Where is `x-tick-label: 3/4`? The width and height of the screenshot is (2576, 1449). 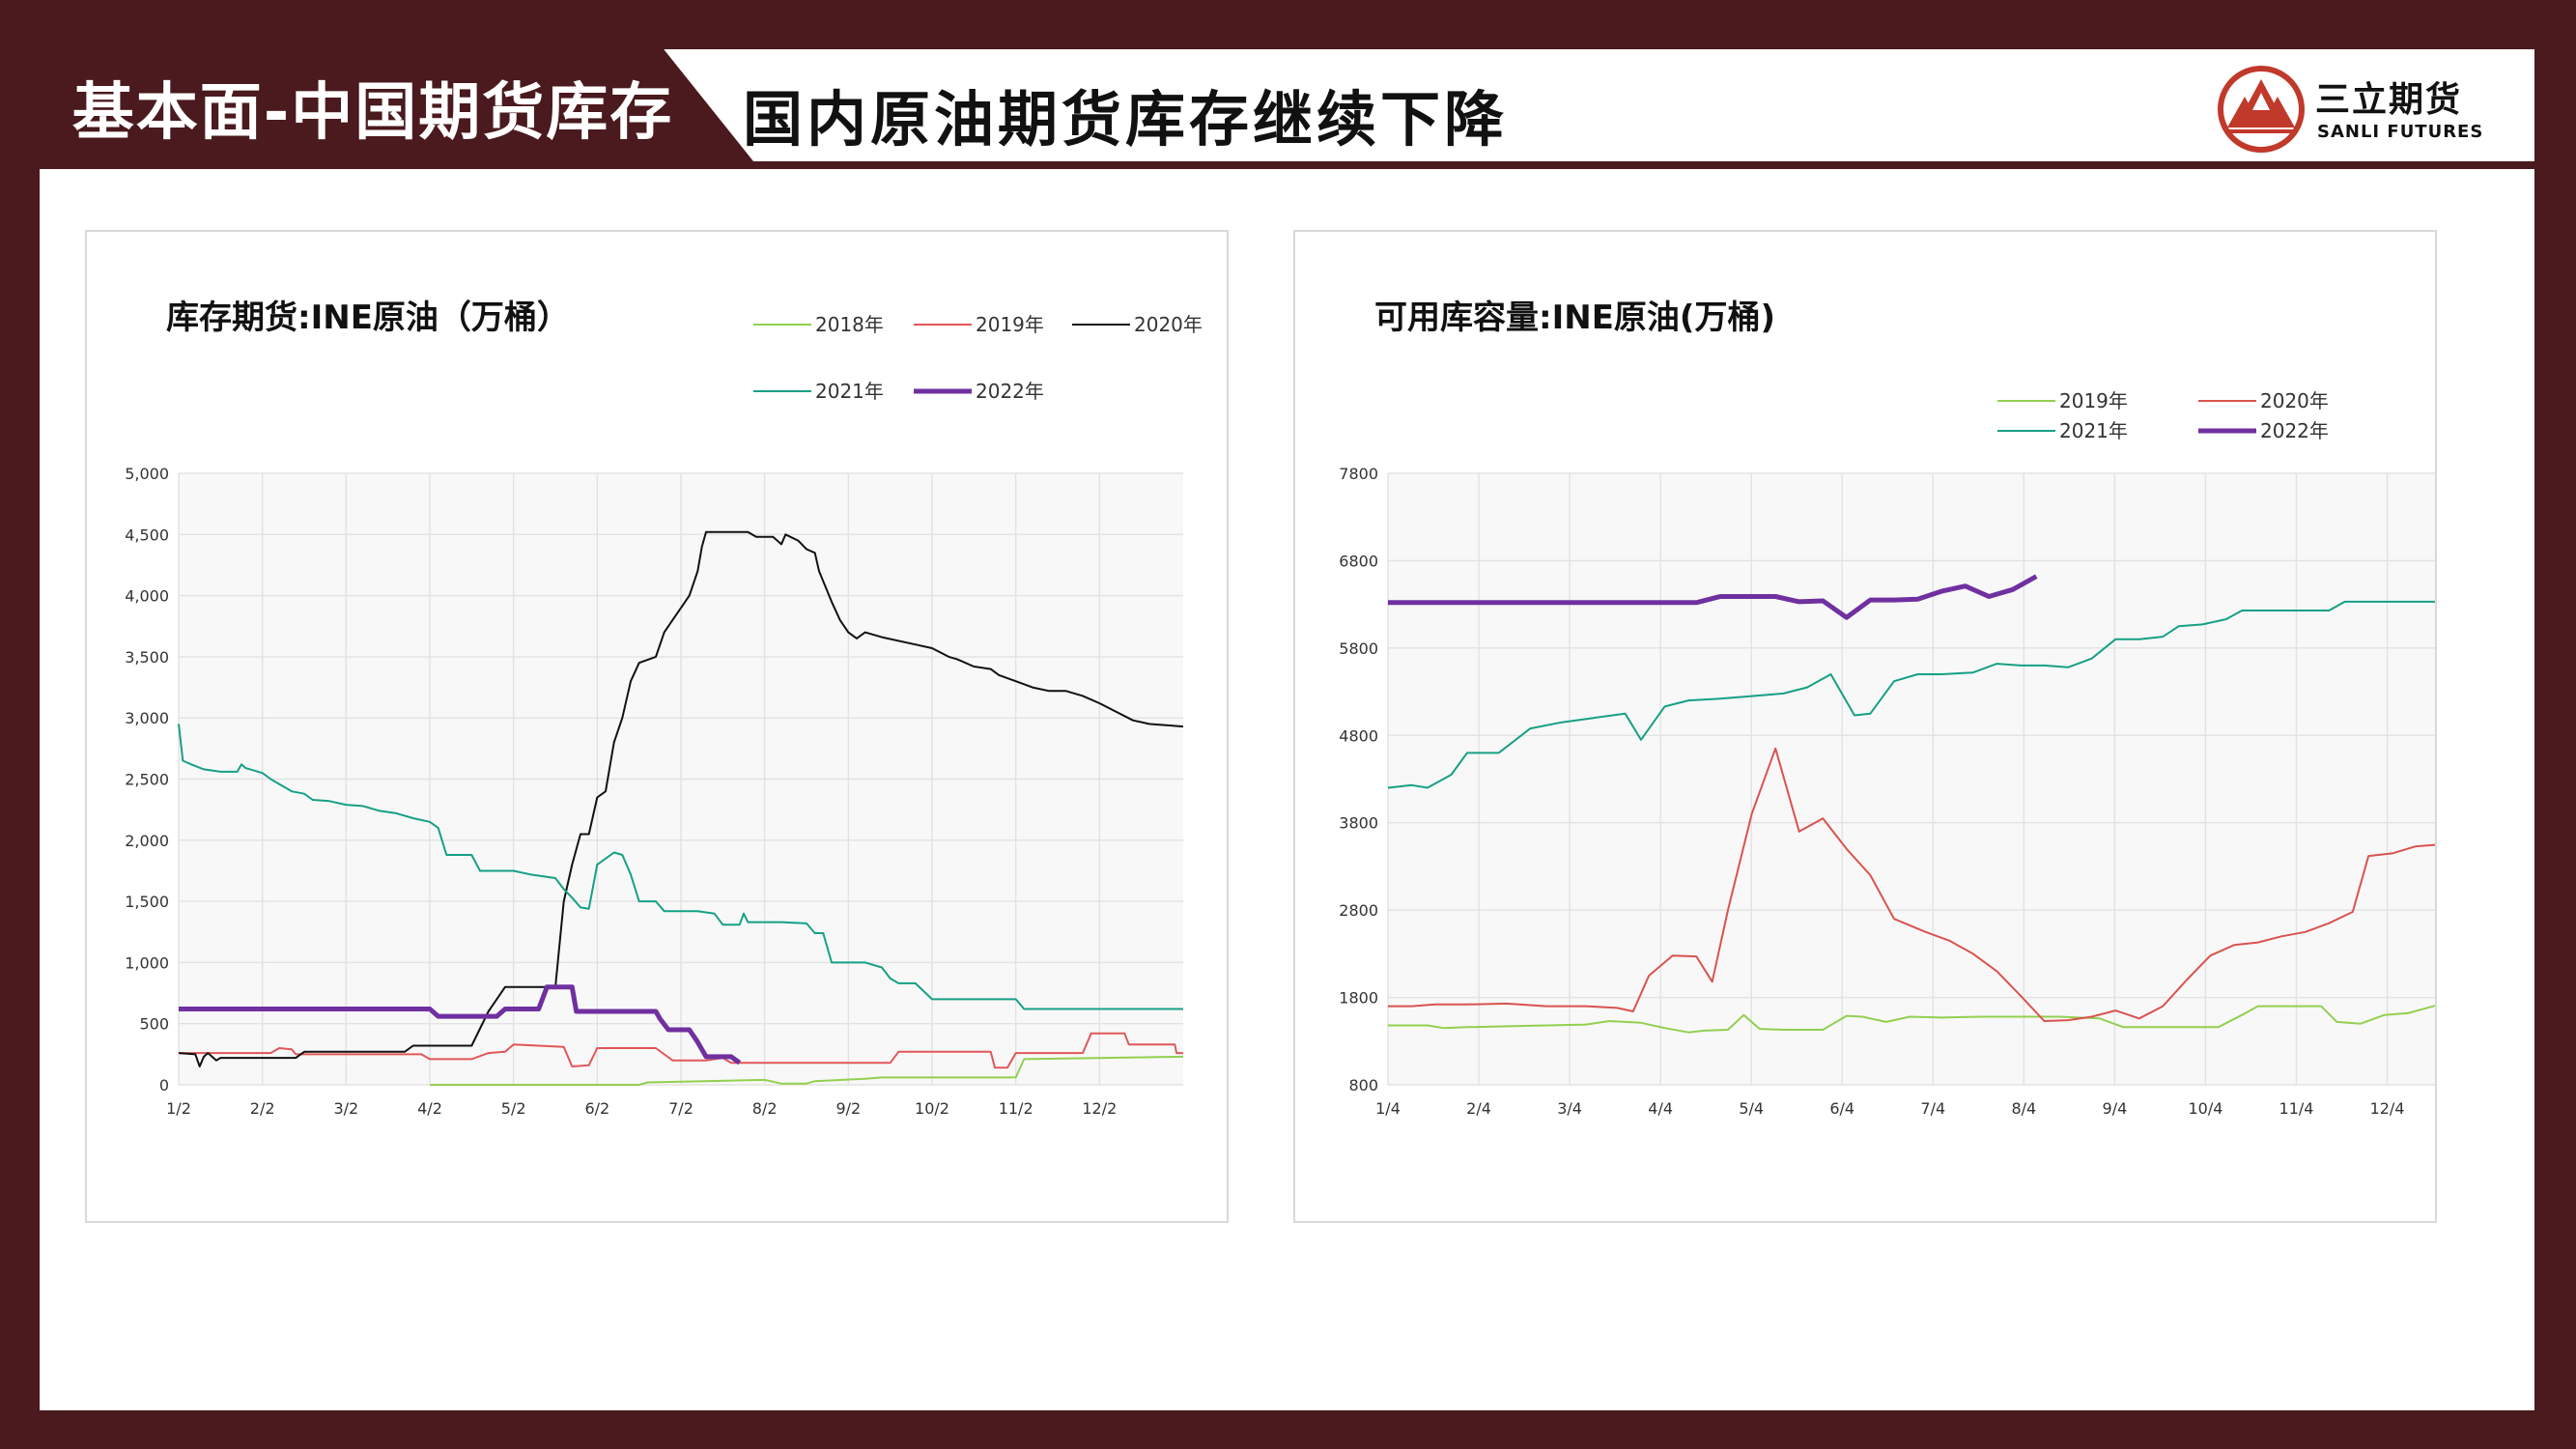 x-tick-label: 3/4 is located at coordinates (1569, 1108).